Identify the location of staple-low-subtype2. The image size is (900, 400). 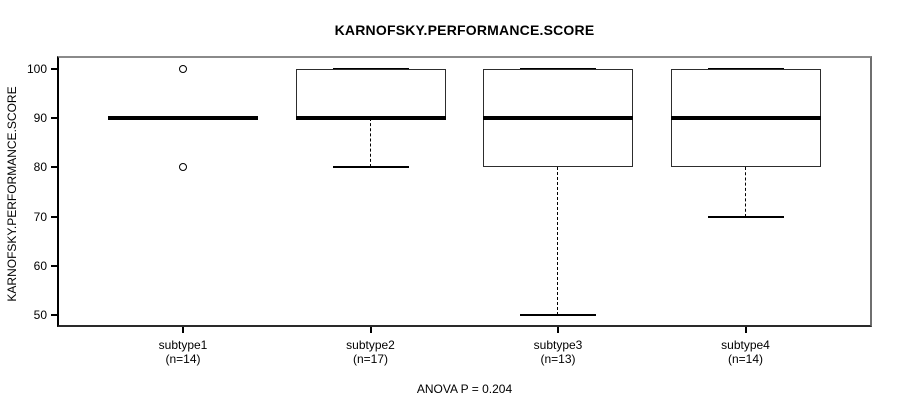
(370, 167).